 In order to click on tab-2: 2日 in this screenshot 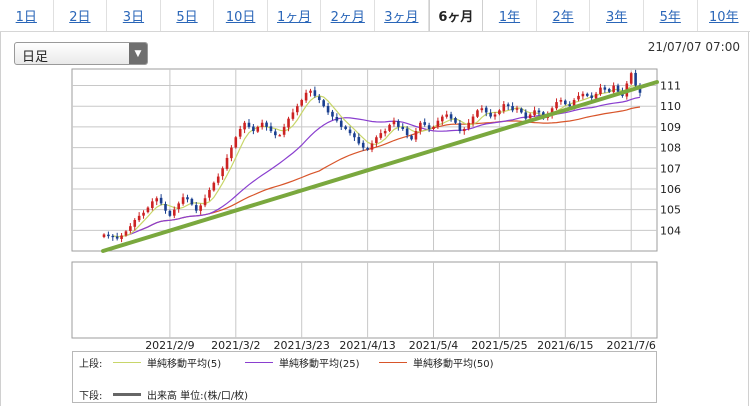, I will do `click(80, 15)`.